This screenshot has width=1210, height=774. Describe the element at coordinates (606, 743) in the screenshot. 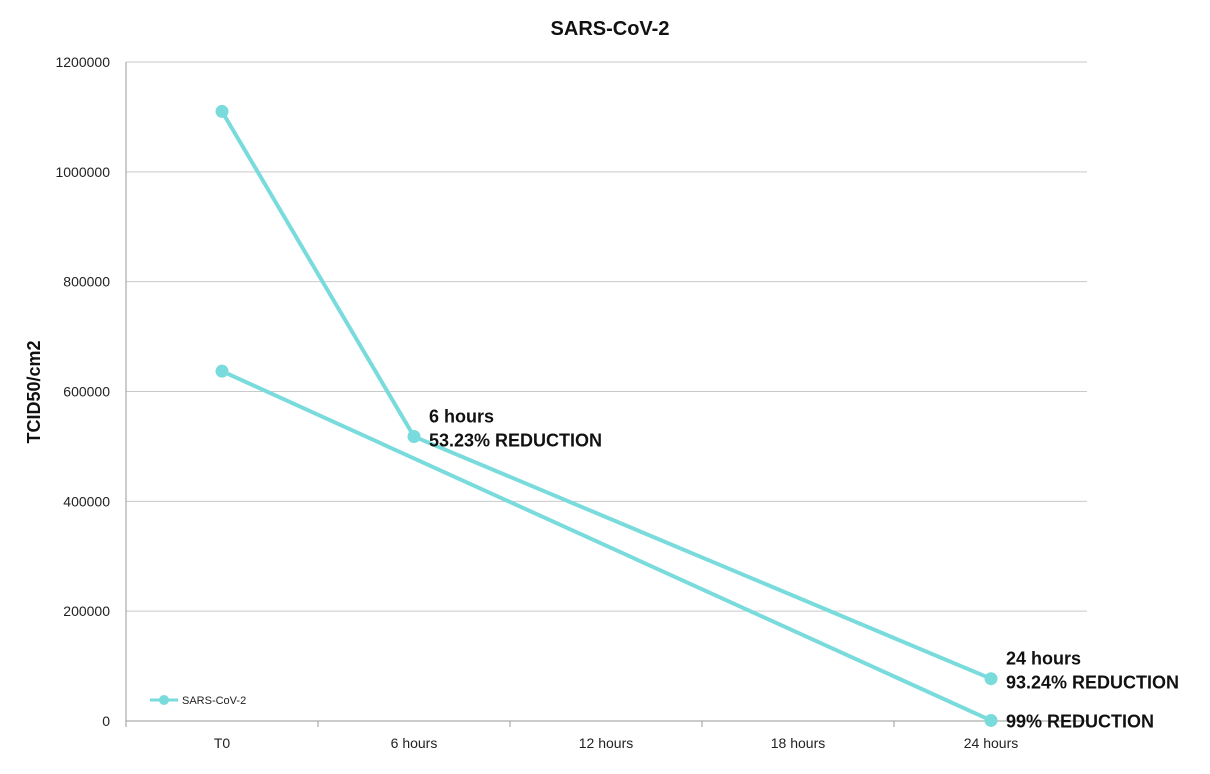

I see `x-tick-label: 12 hours` at that location.